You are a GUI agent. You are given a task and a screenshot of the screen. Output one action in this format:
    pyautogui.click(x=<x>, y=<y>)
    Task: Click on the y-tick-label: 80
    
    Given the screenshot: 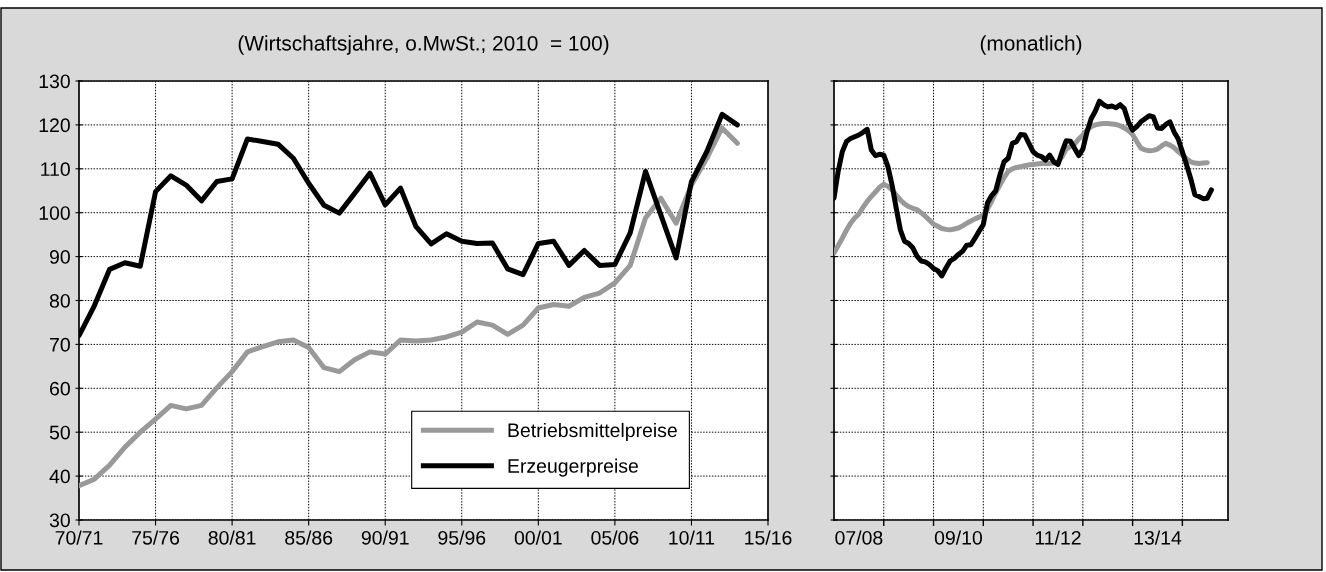 What is the action you would take?
    pyautogui.click(x=59, y=300)
    